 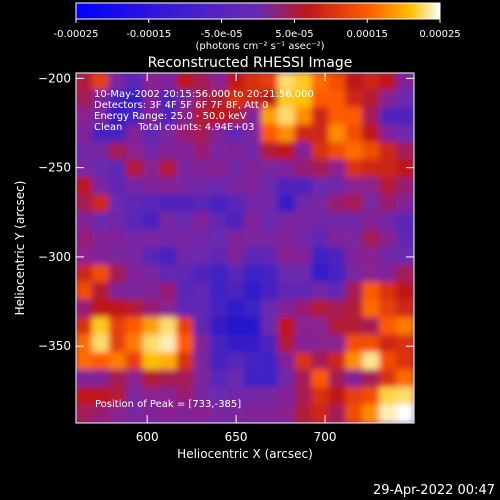 What do you see at coordinates (250, 63) in the screenshot?
I see `plot-title: Reconstructed RHESSI Image` at bounding box center [250, 63].